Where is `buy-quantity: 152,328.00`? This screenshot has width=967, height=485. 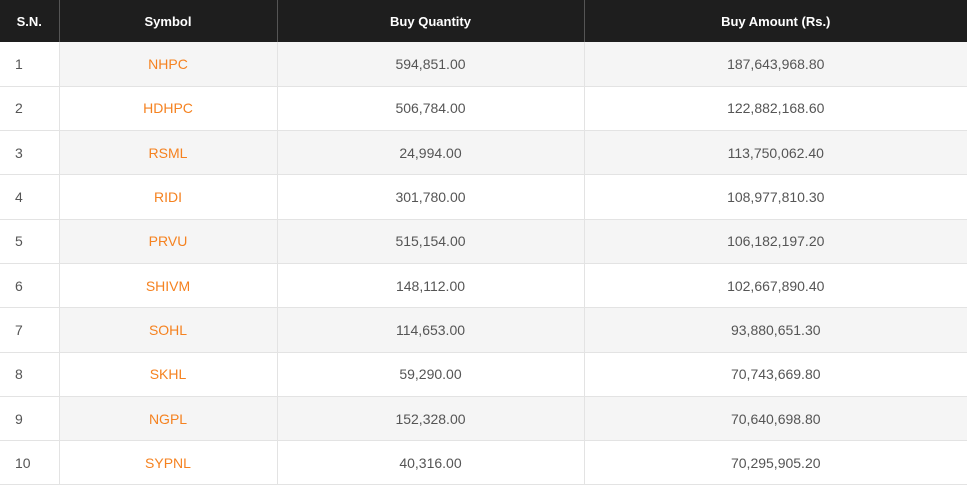
buy-quantity: 152,328.00 is located at coordinates (431, 419).